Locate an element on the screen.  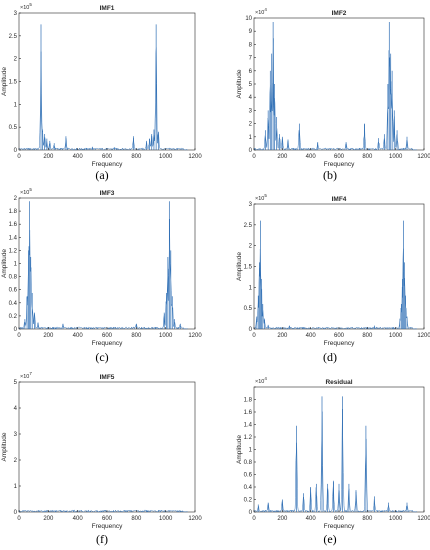
chart-title: IMF3 is located at coordinates (107, 193).